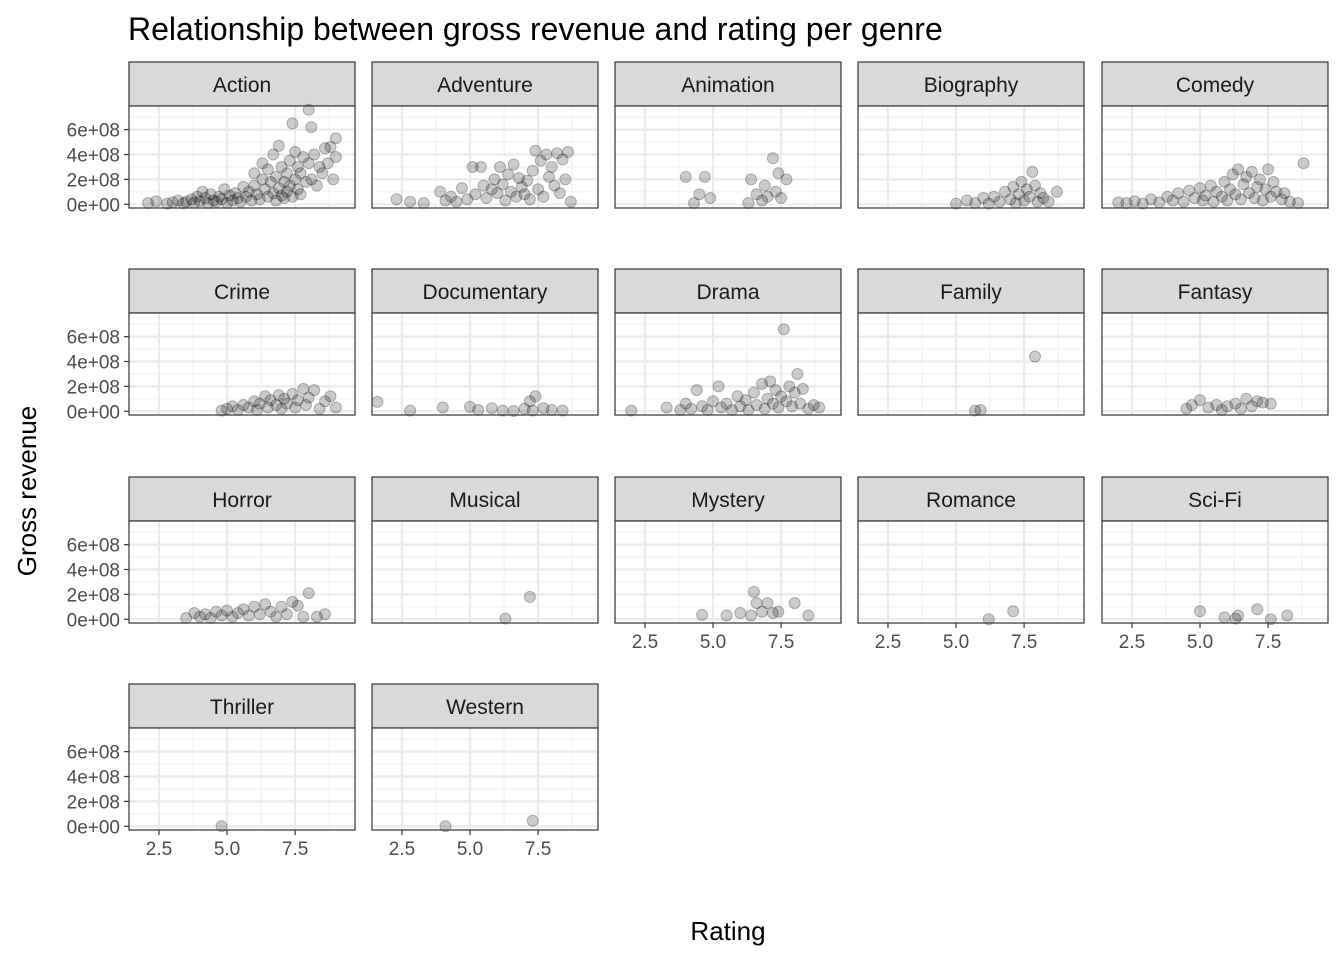  I want to click on facet-strip-label: Adventure, so click(485, 85).